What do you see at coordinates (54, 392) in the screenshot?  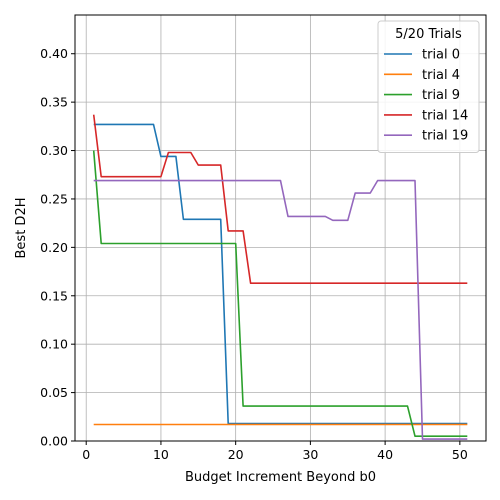 I see `y-tick-label: 0.05` at bounding box center [54, 392].